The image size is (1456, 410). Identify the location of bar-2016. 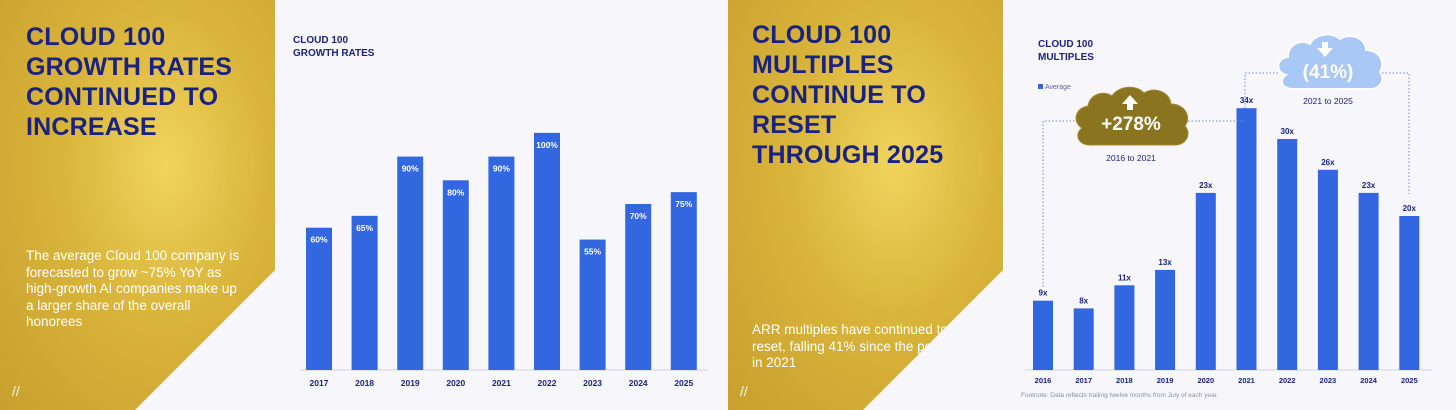
(1043, 335).